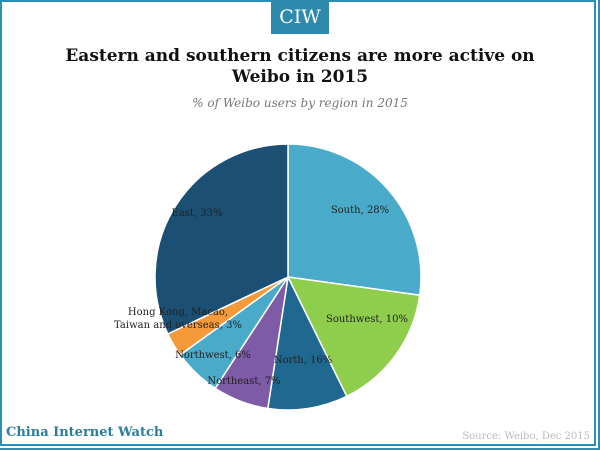 The image size is (600, 450). Describe the element at coordinates (303, 360) in the screenshot. I see `slice-label-north: North, 16%` at that location.